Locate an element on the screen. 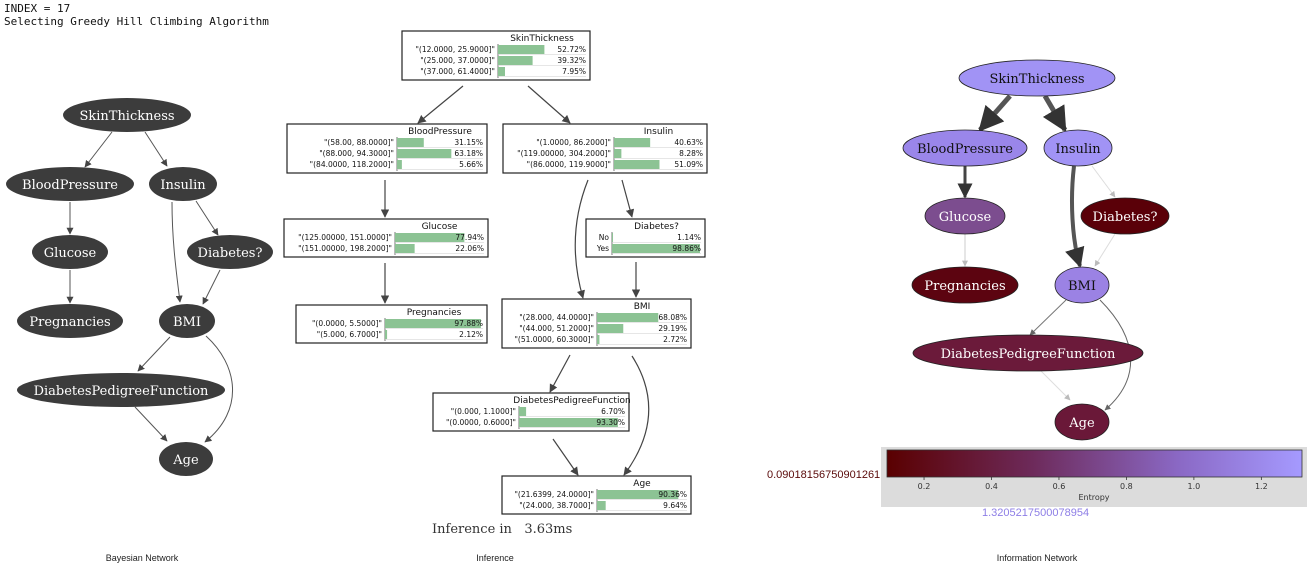 The height and width of the screenshot is (566, 1307). bn-node-skinthickness: SkinThickness is located at coordinates (127, 115).